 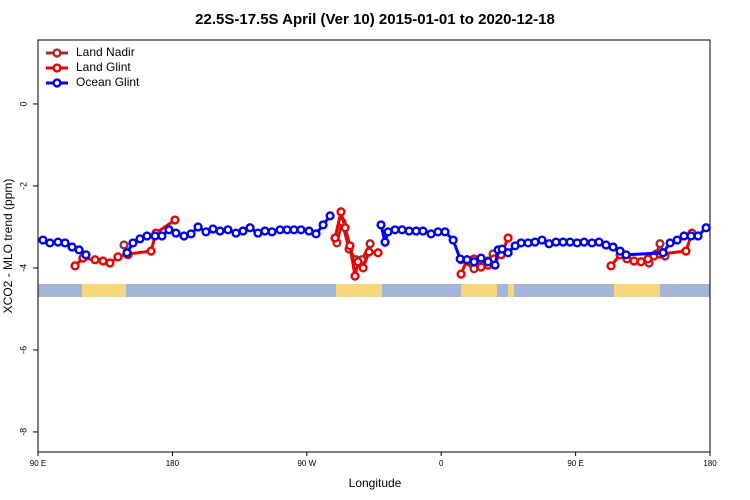 I want to click on series, so click(x=374, y=240).